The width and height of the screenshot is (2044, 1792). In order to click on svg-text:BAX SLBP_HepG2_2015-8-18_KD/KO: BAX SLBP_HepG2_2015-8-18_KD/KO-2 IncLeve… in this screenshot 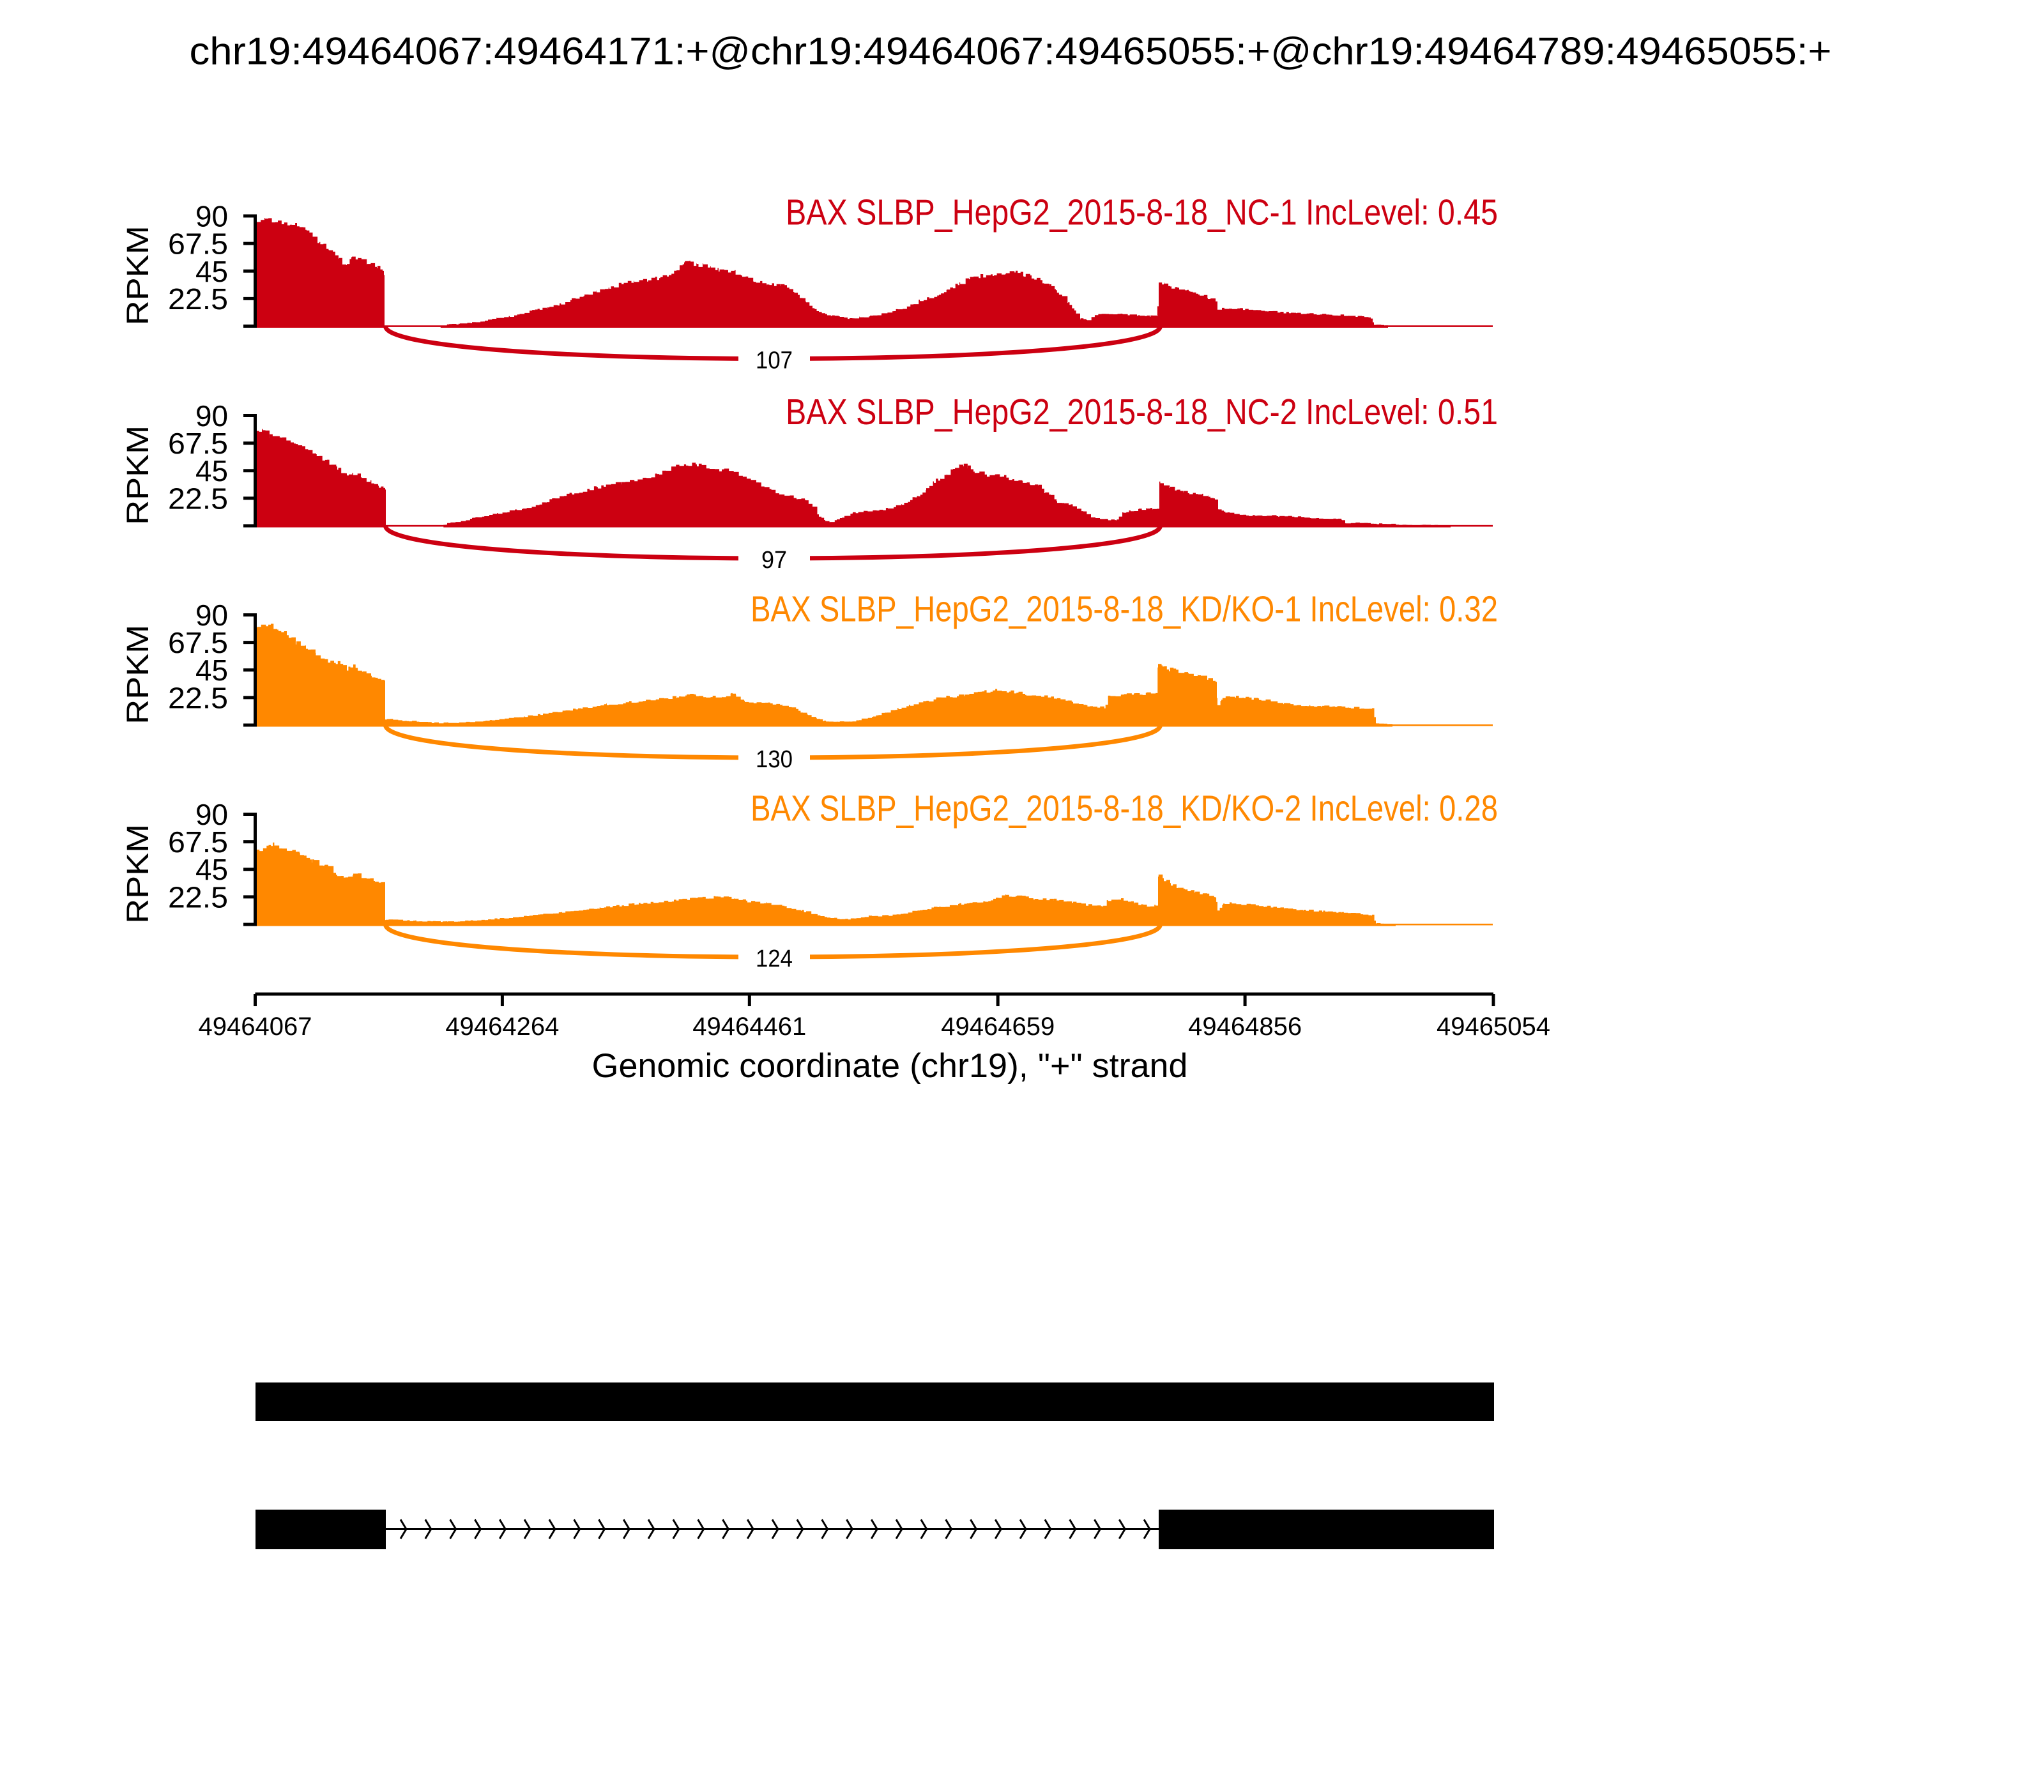, I will do `click(1124, 809)`.